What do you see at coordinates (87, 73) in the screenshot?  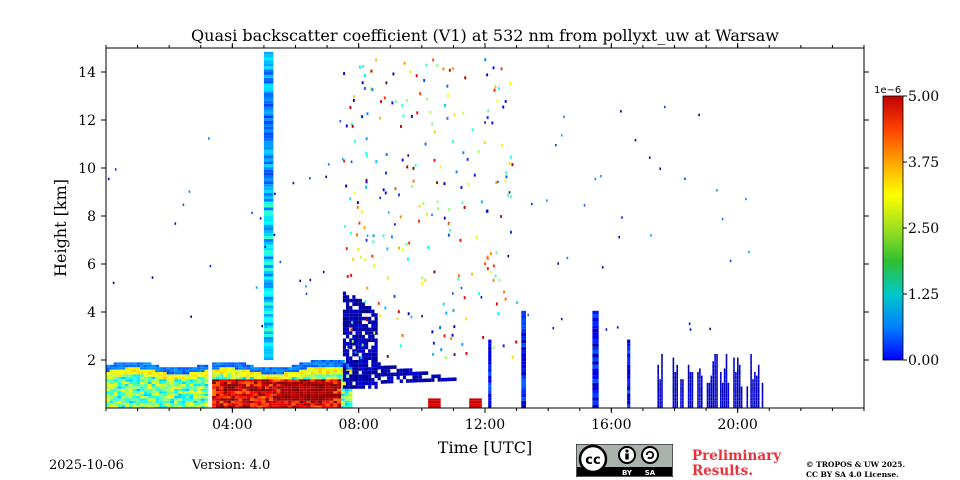 I see `y-tick-label: 14` at bounding box center [87, 73].